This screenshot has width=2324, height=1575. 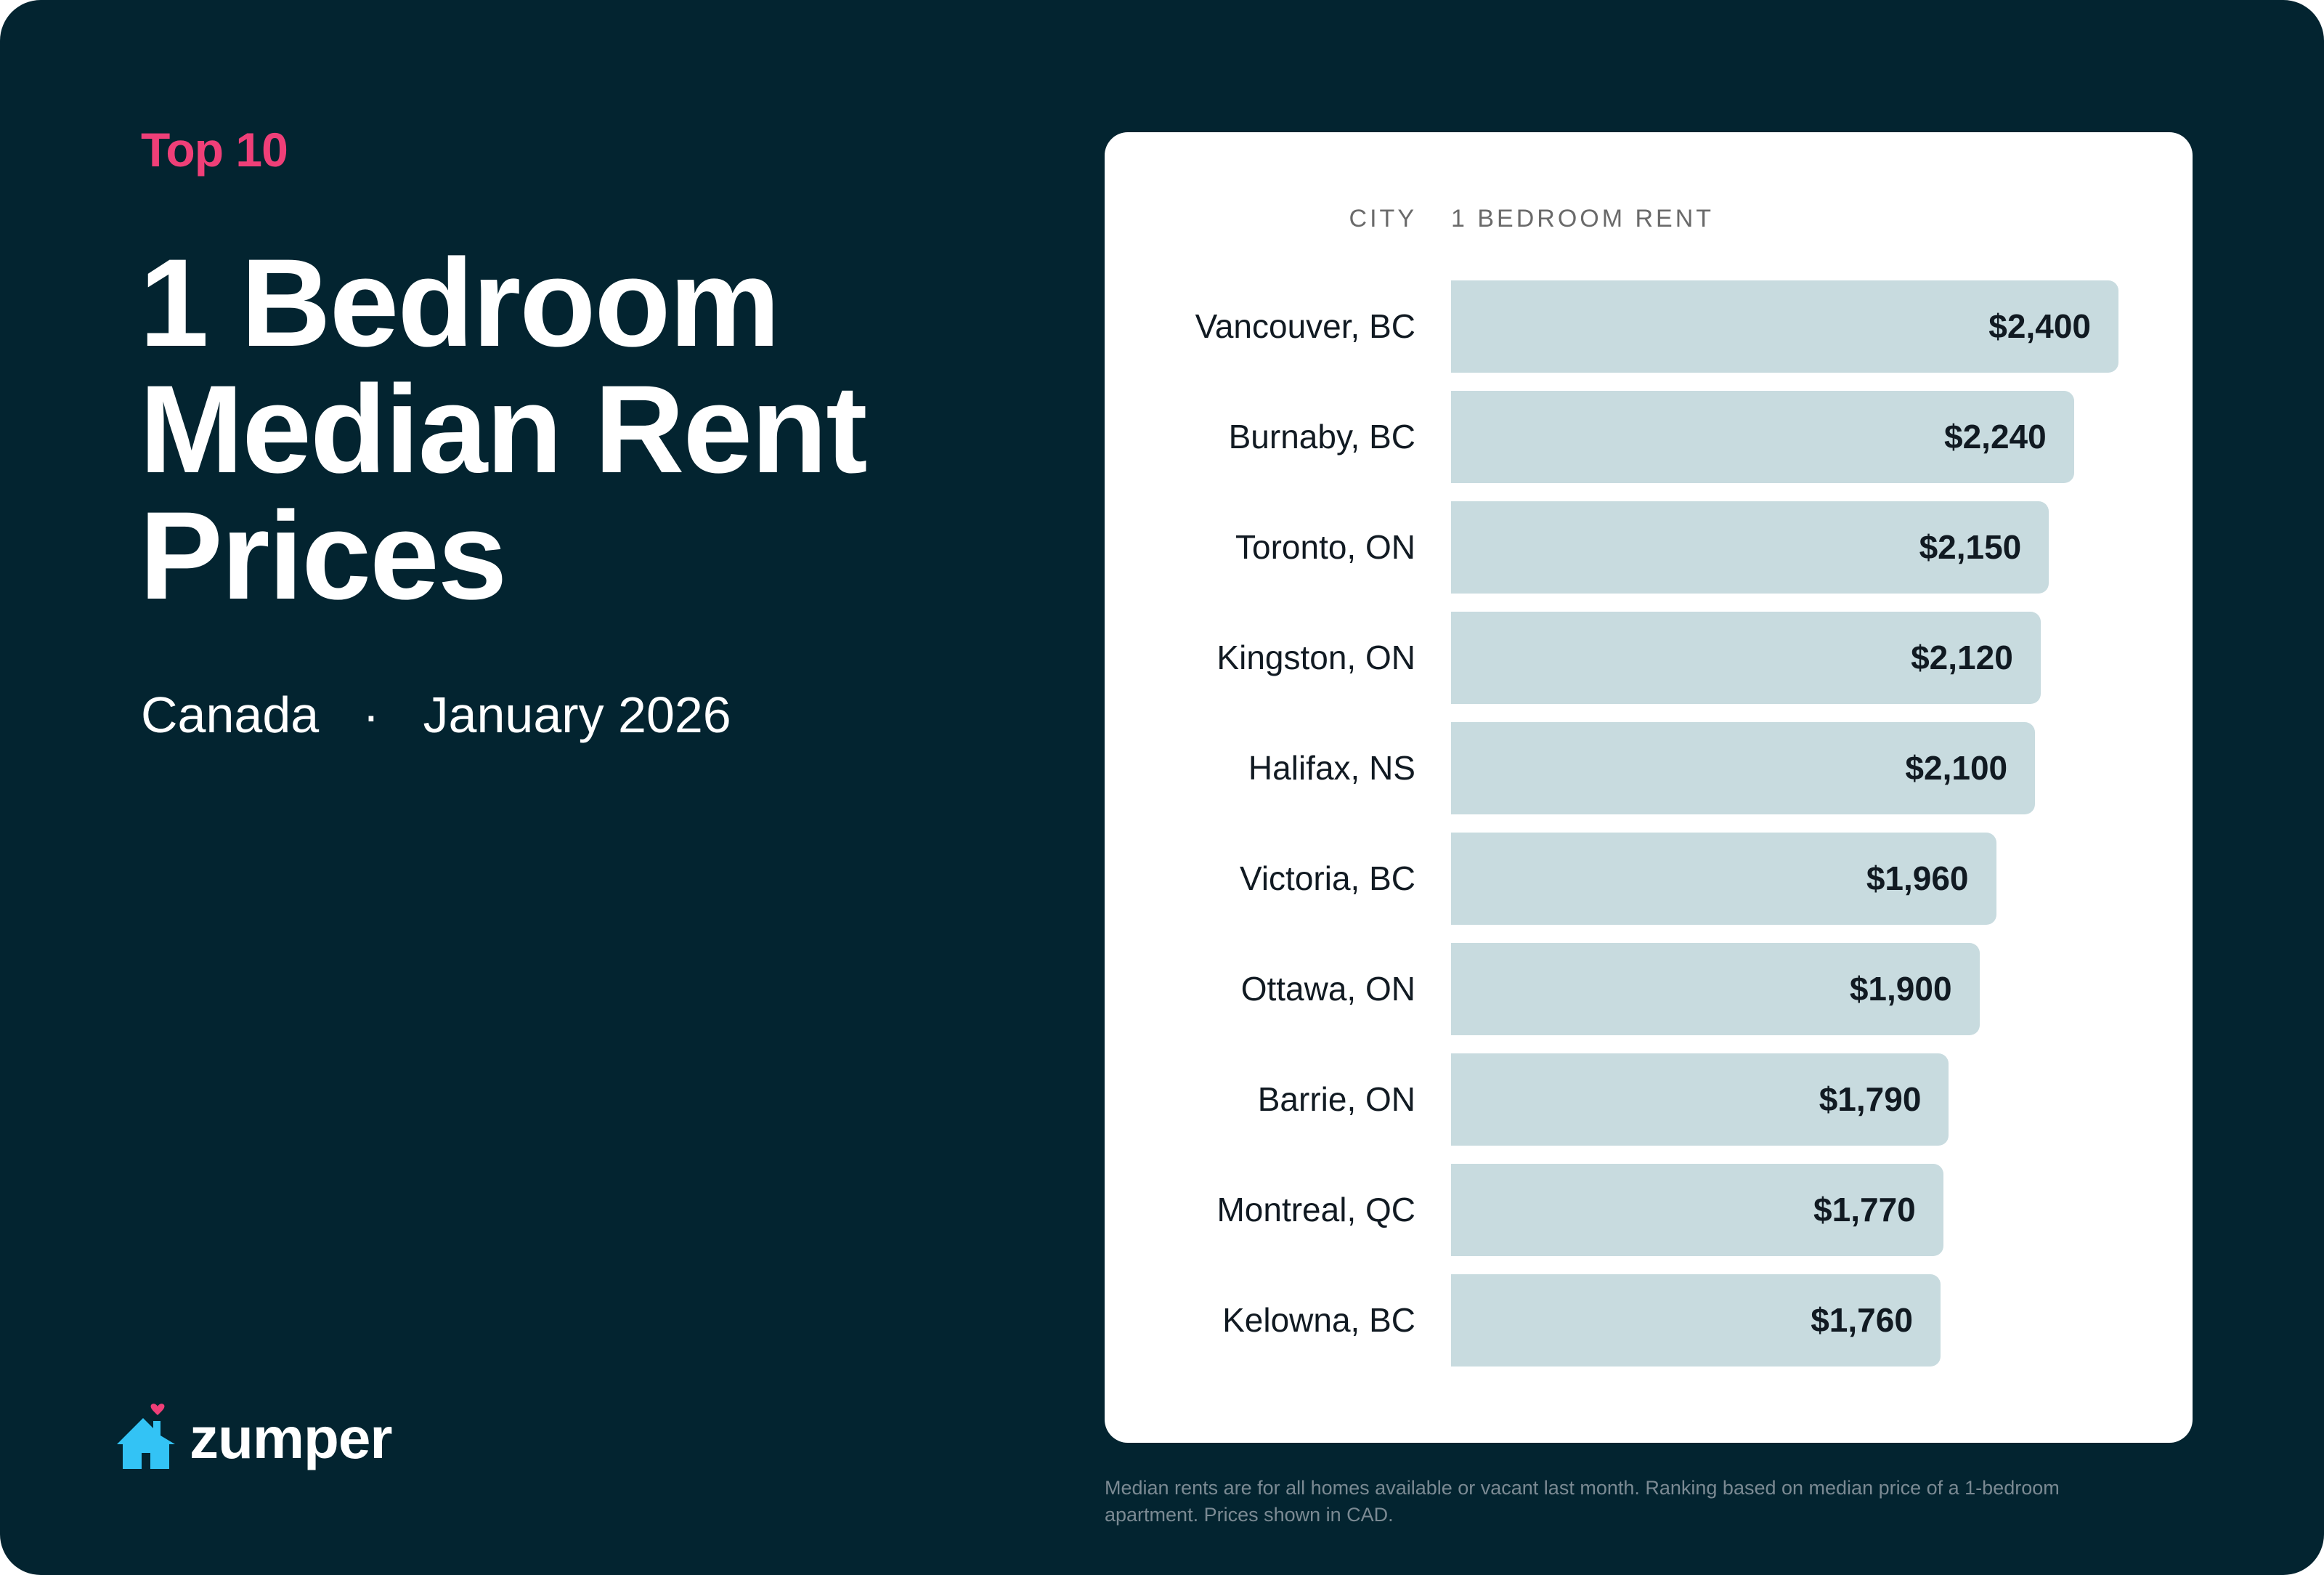 What do you see at coordinates (1715, 989) in the screenshot?
I see `bar: $1,900` at bounding box center [1715, 989].